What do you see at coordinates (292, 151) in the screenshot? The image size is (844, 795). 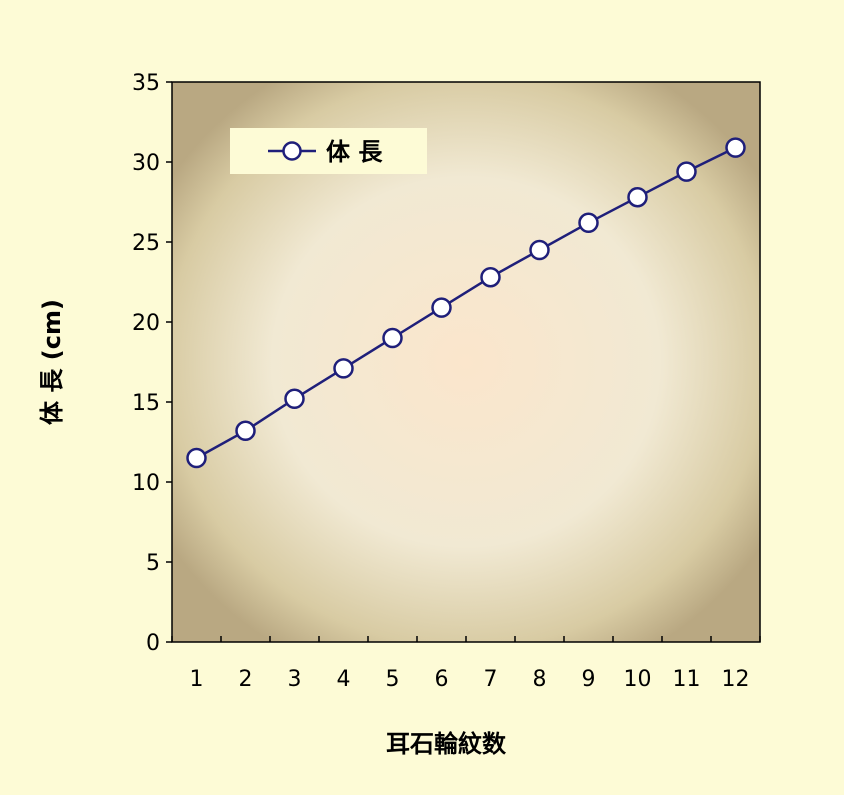 I see `legend-marker` at bounding box center [292, 151].